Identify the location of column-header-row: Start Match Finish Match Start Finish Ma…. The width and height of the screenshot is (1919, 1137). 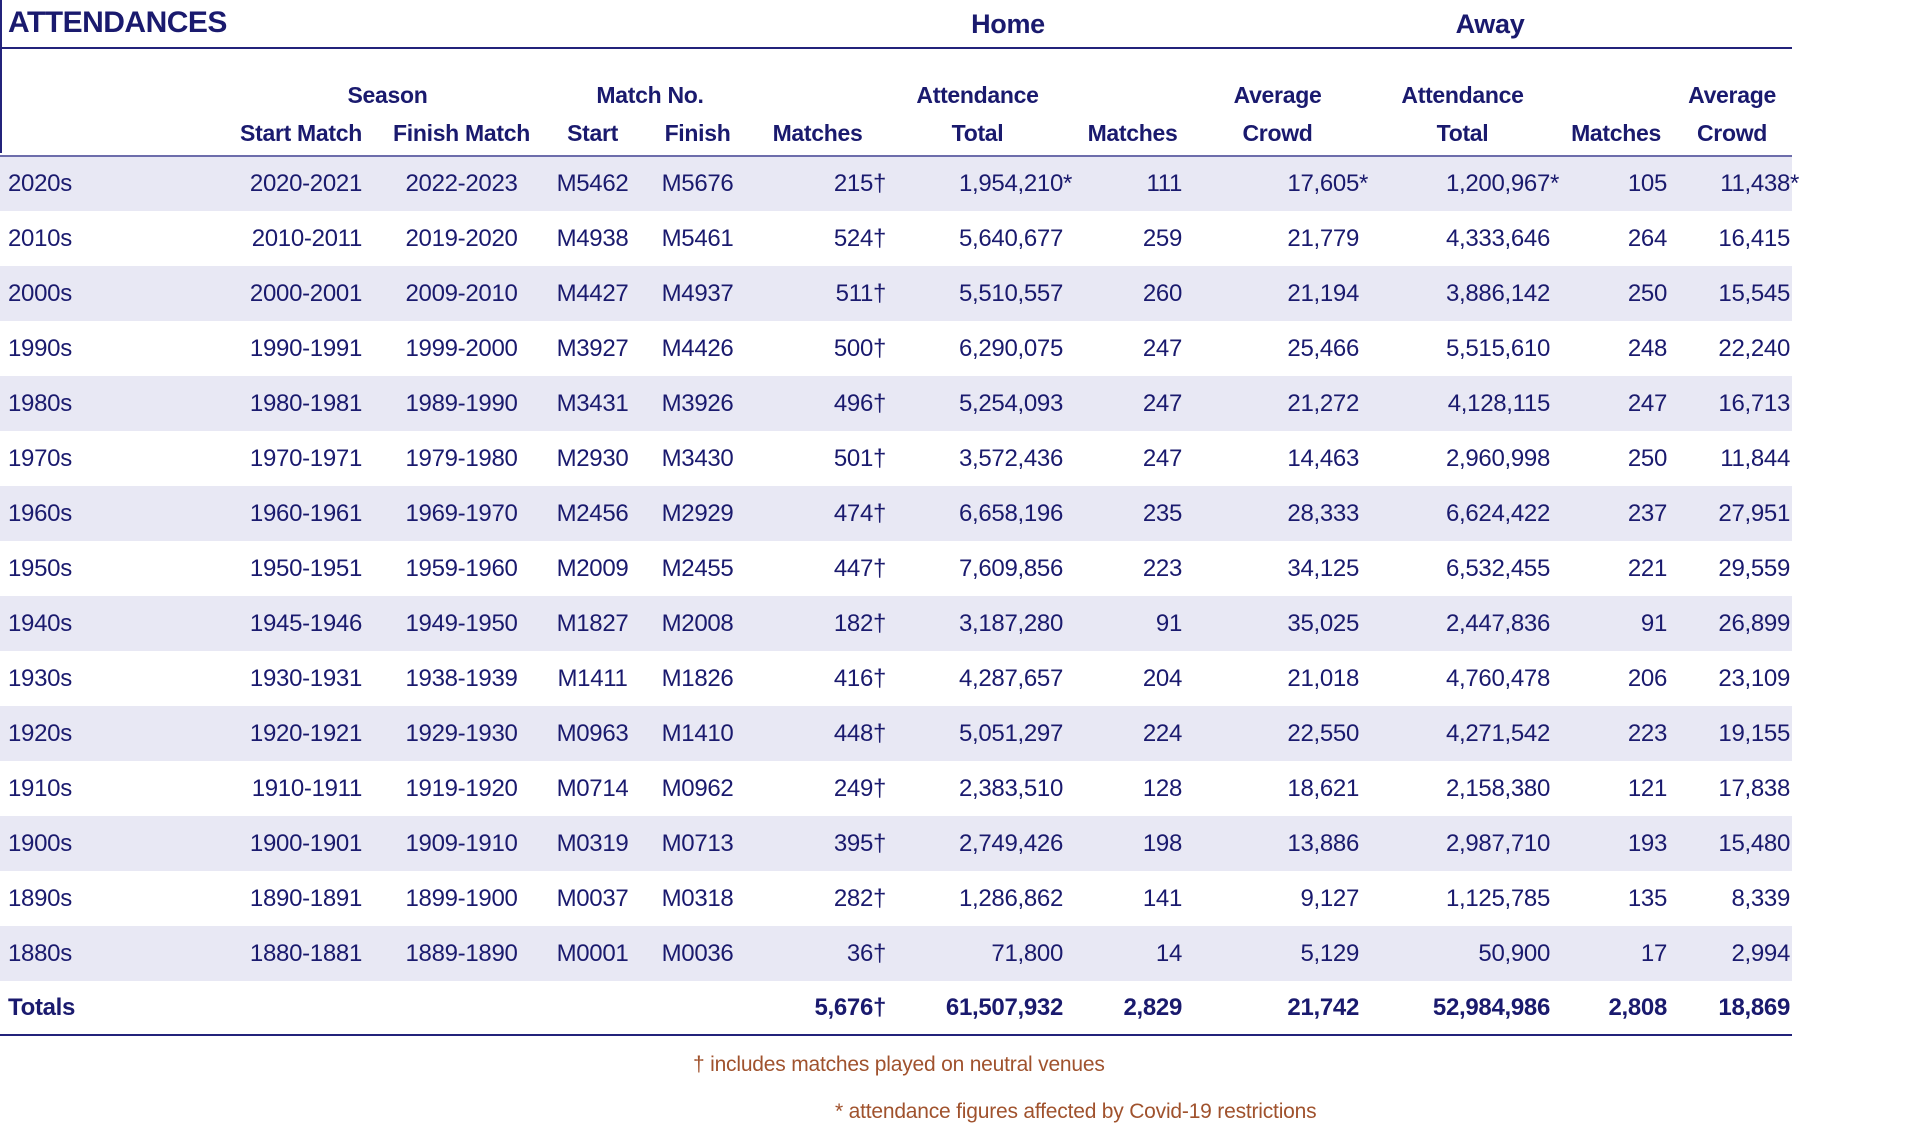
(896, 134).